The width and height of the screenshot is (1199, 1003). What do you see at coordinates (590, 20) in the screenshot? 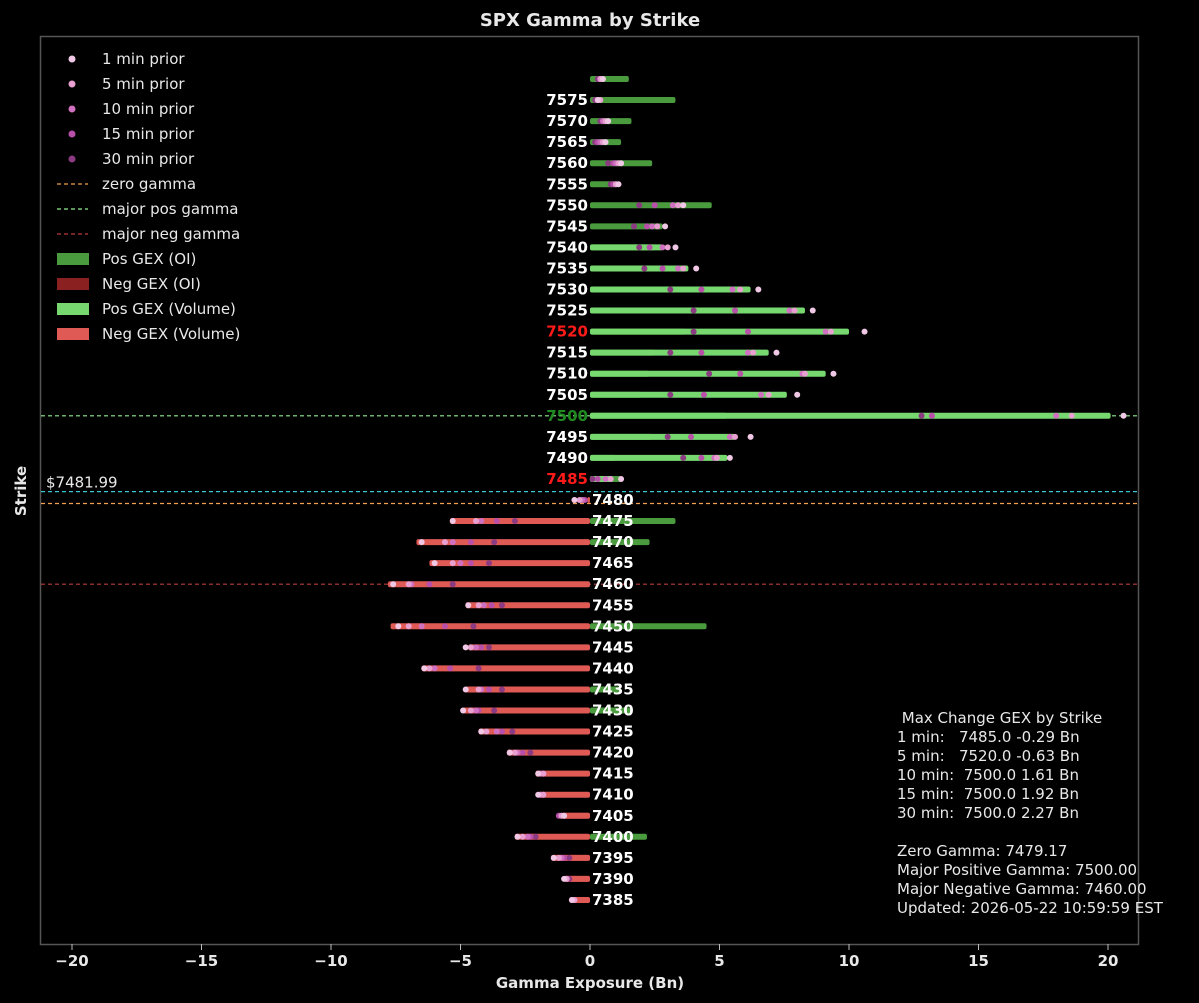
I see `chart-title: SPX Gamma by Strike` at bounding box center [590, 20].